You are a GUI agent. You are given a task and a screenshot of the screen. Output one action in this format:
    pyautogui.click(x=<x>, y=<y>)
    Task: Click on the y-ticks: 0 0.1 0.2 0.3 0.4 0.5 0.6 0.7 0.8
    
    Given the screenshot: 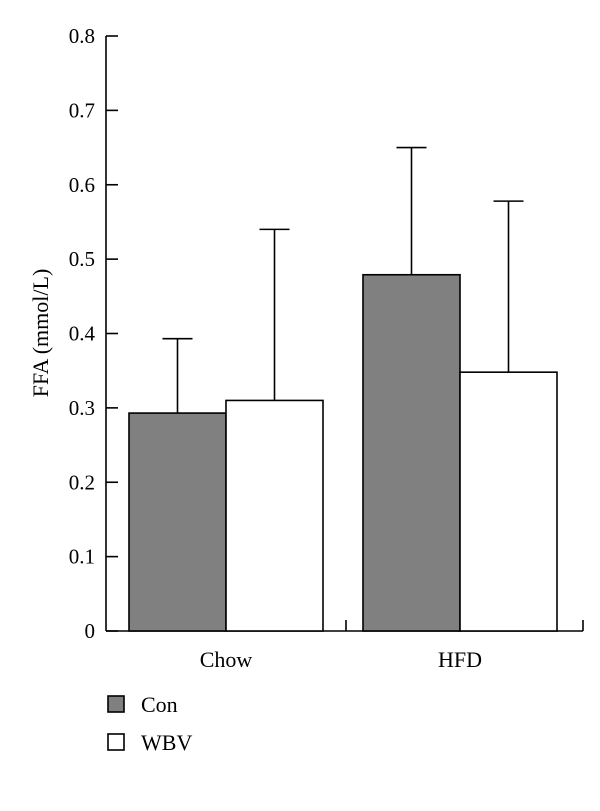 What is the action you would take?
    pyautogui.click(x=93, y=333)
    